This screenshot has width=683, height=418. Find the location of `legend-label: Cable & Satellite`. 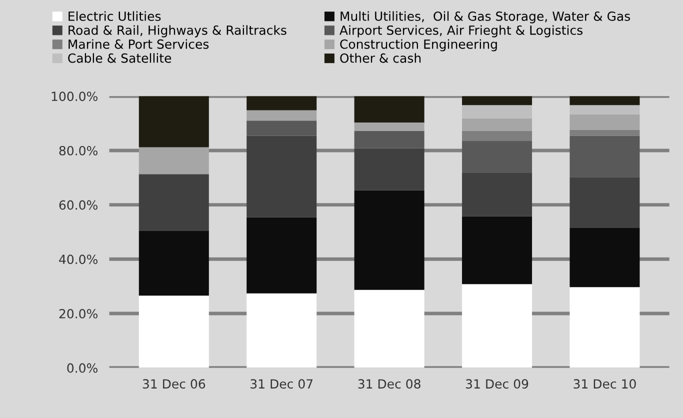

legend-label: Cable & Satellite is located at coordinates (120, 58).